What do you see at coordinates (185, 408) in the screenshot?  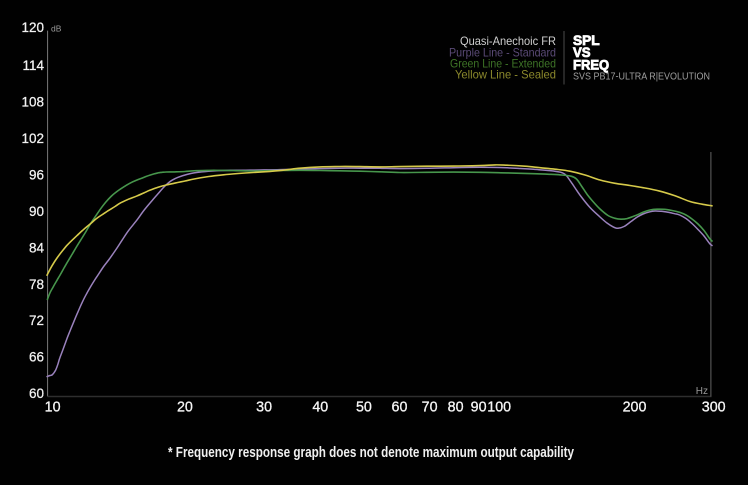 I see `svg-text: 20` at bounding box center [185, 408].